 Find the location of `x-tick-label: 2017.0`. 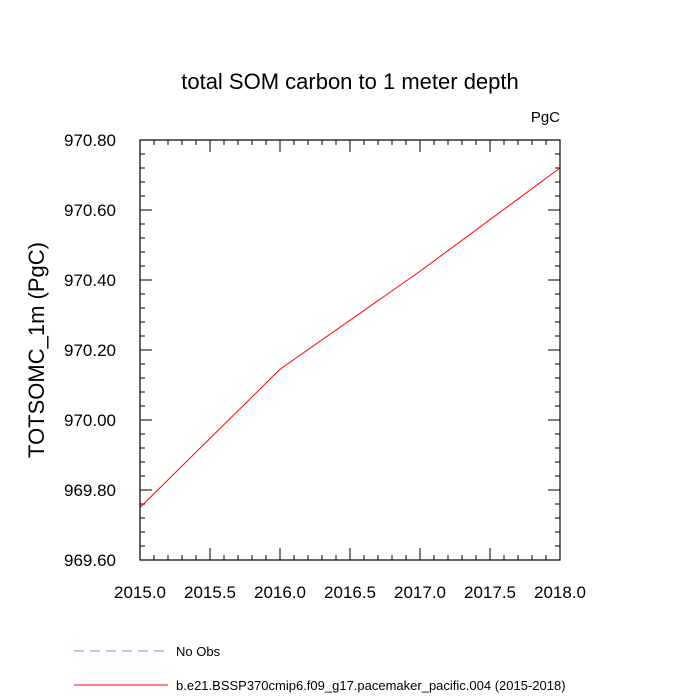

x-tick-label: 2017.0 is located at coordinates (420, 592).